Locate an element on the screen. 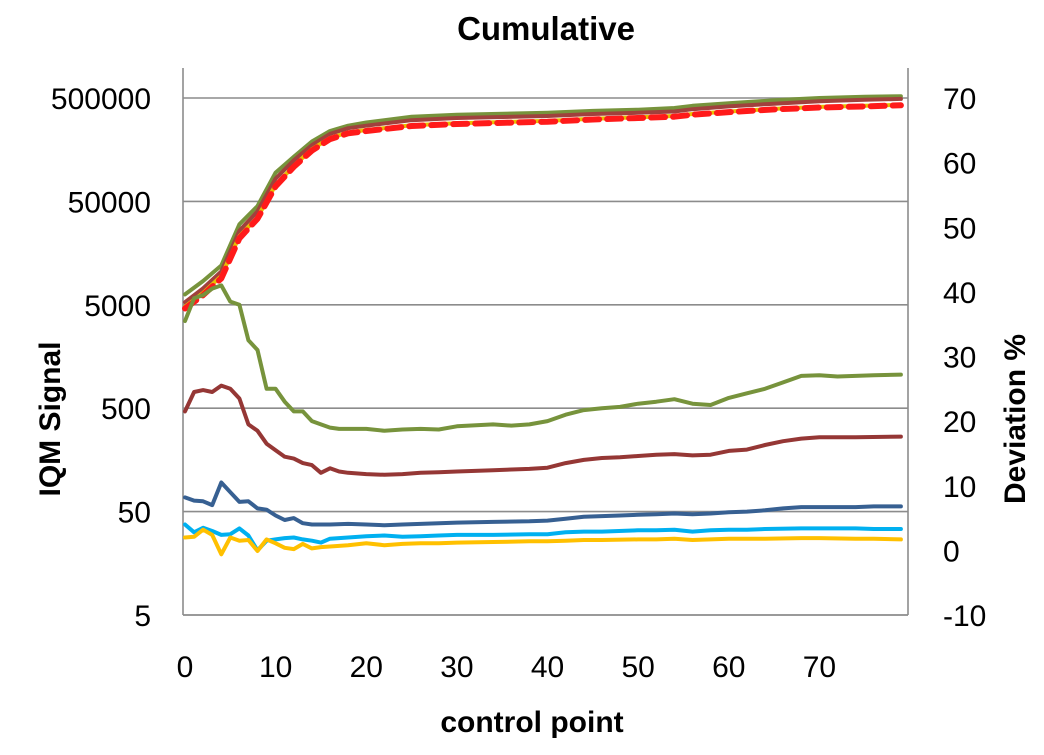  right-tick-label: 40 is located at coordinates (959, 293).